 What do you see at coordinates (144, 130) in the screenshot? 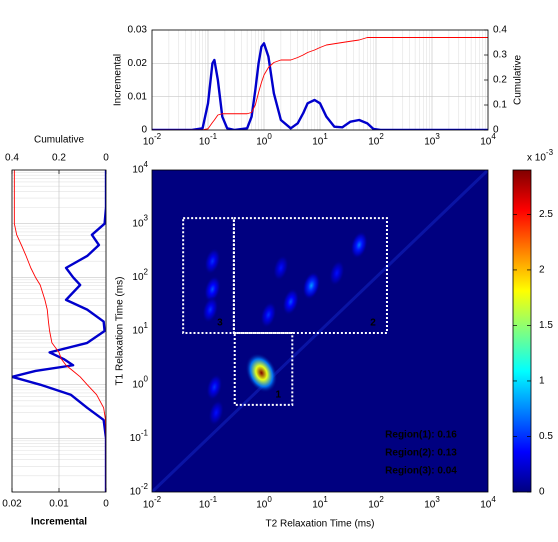
I see `y-tick-label: 0` at bounding box center [144, 130].